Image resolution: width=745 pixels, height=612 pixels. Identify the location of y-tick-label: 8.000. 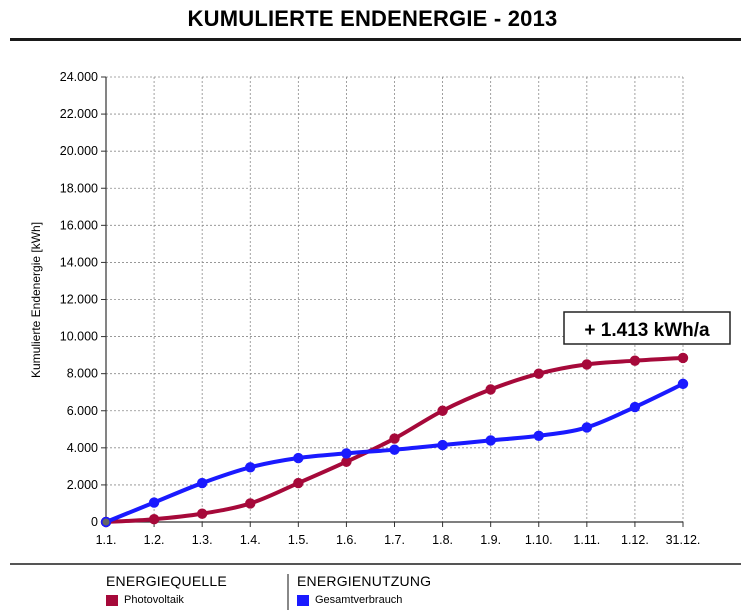
(82, 374).